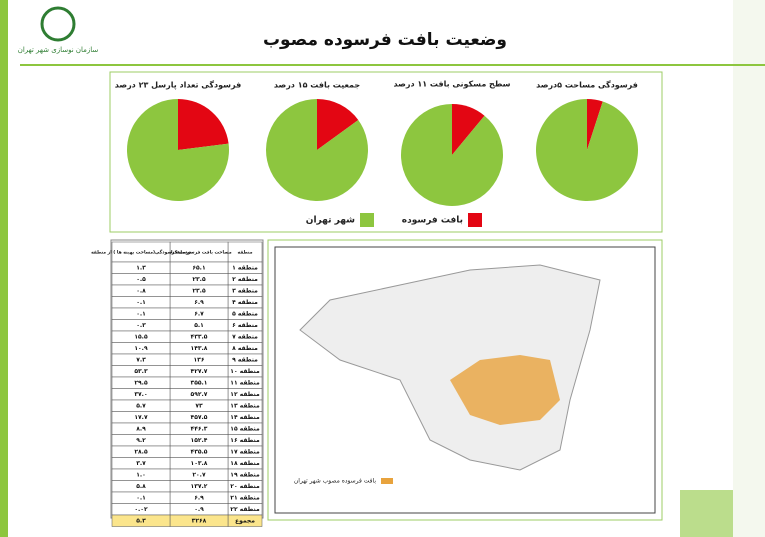  Describe the element at coordinates (245, 509) in the screenshot. I see `table-cell-text: منطقه ۲۲` at that location.